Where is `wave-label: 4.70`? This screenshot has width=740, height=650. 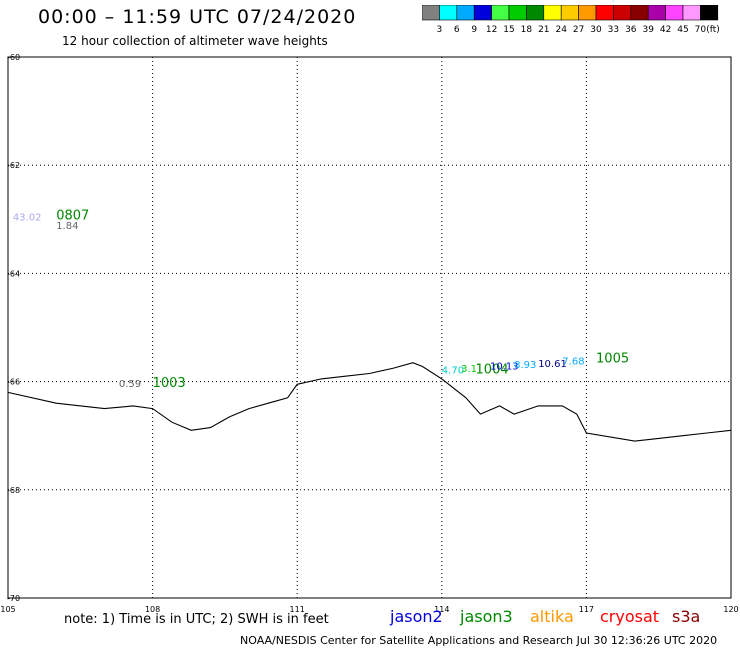
wave-label: 4.70 is located at coordinates (453, 370).